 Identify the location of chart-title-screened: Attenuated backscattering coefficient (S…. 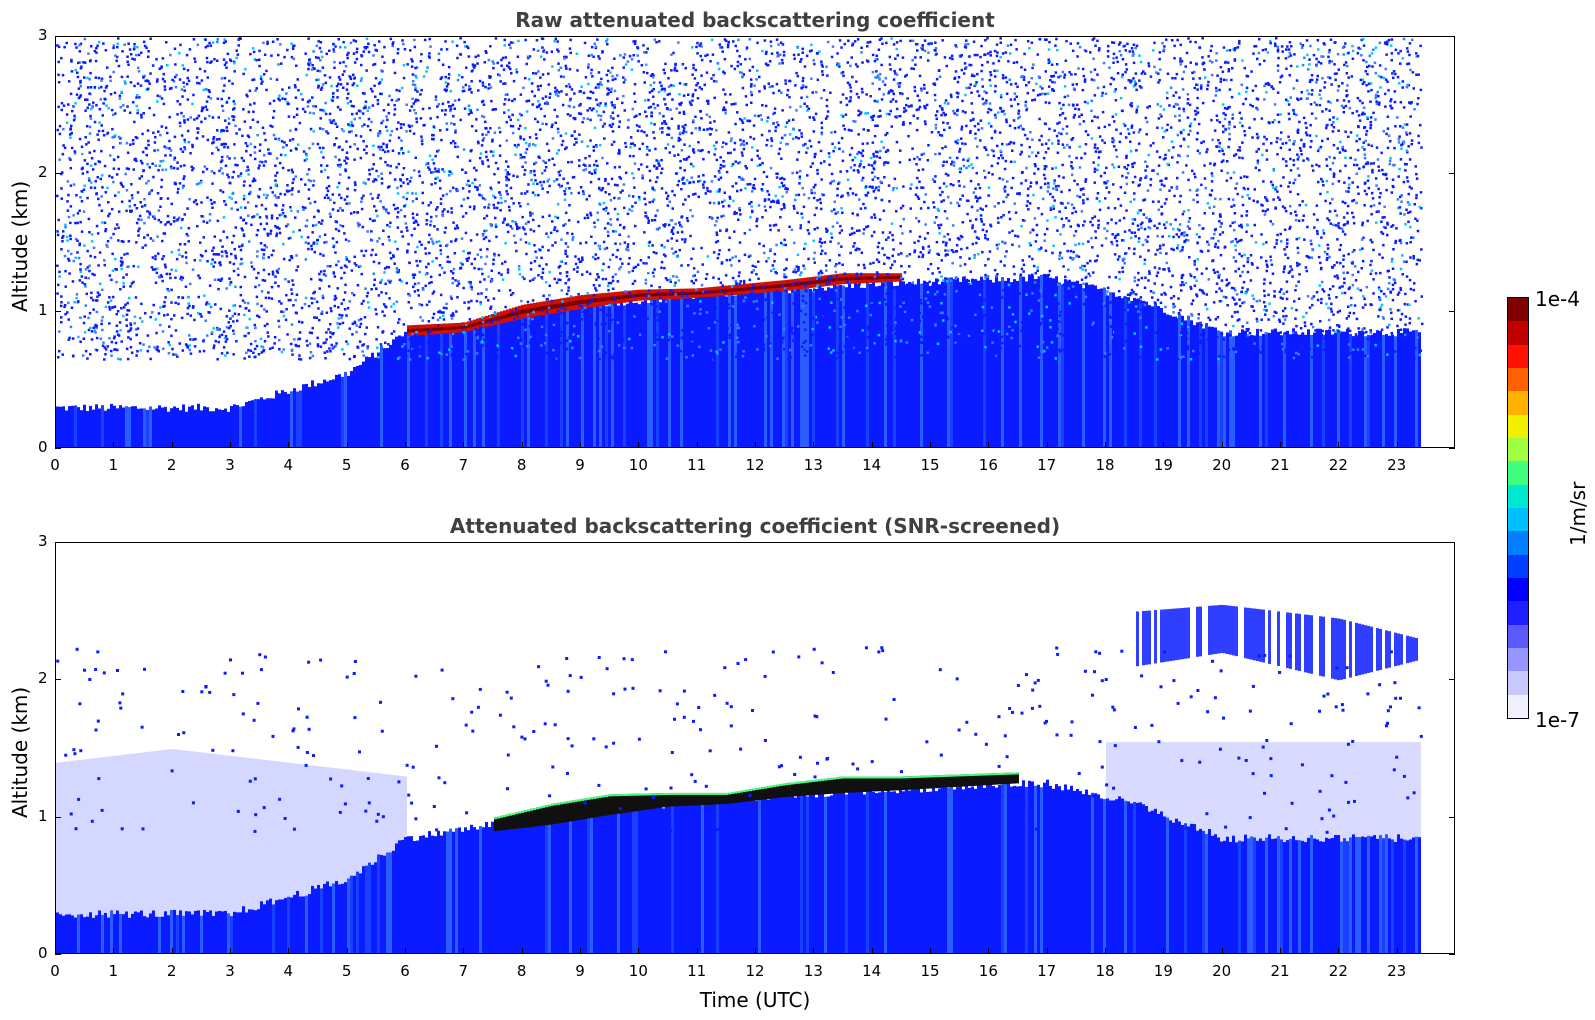
(755, 526).